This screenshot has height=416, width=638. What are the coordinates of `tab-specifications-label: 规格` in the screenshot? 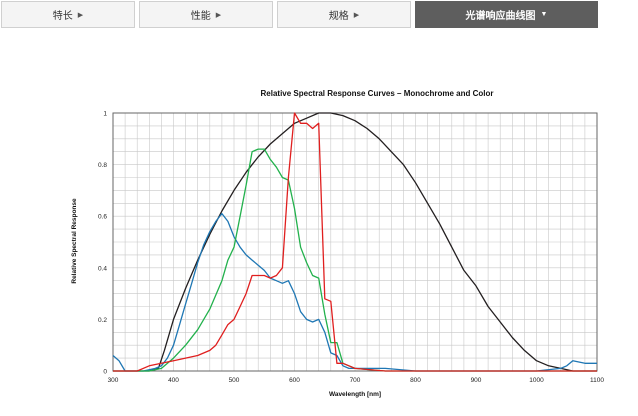 It's located at (338, 16).